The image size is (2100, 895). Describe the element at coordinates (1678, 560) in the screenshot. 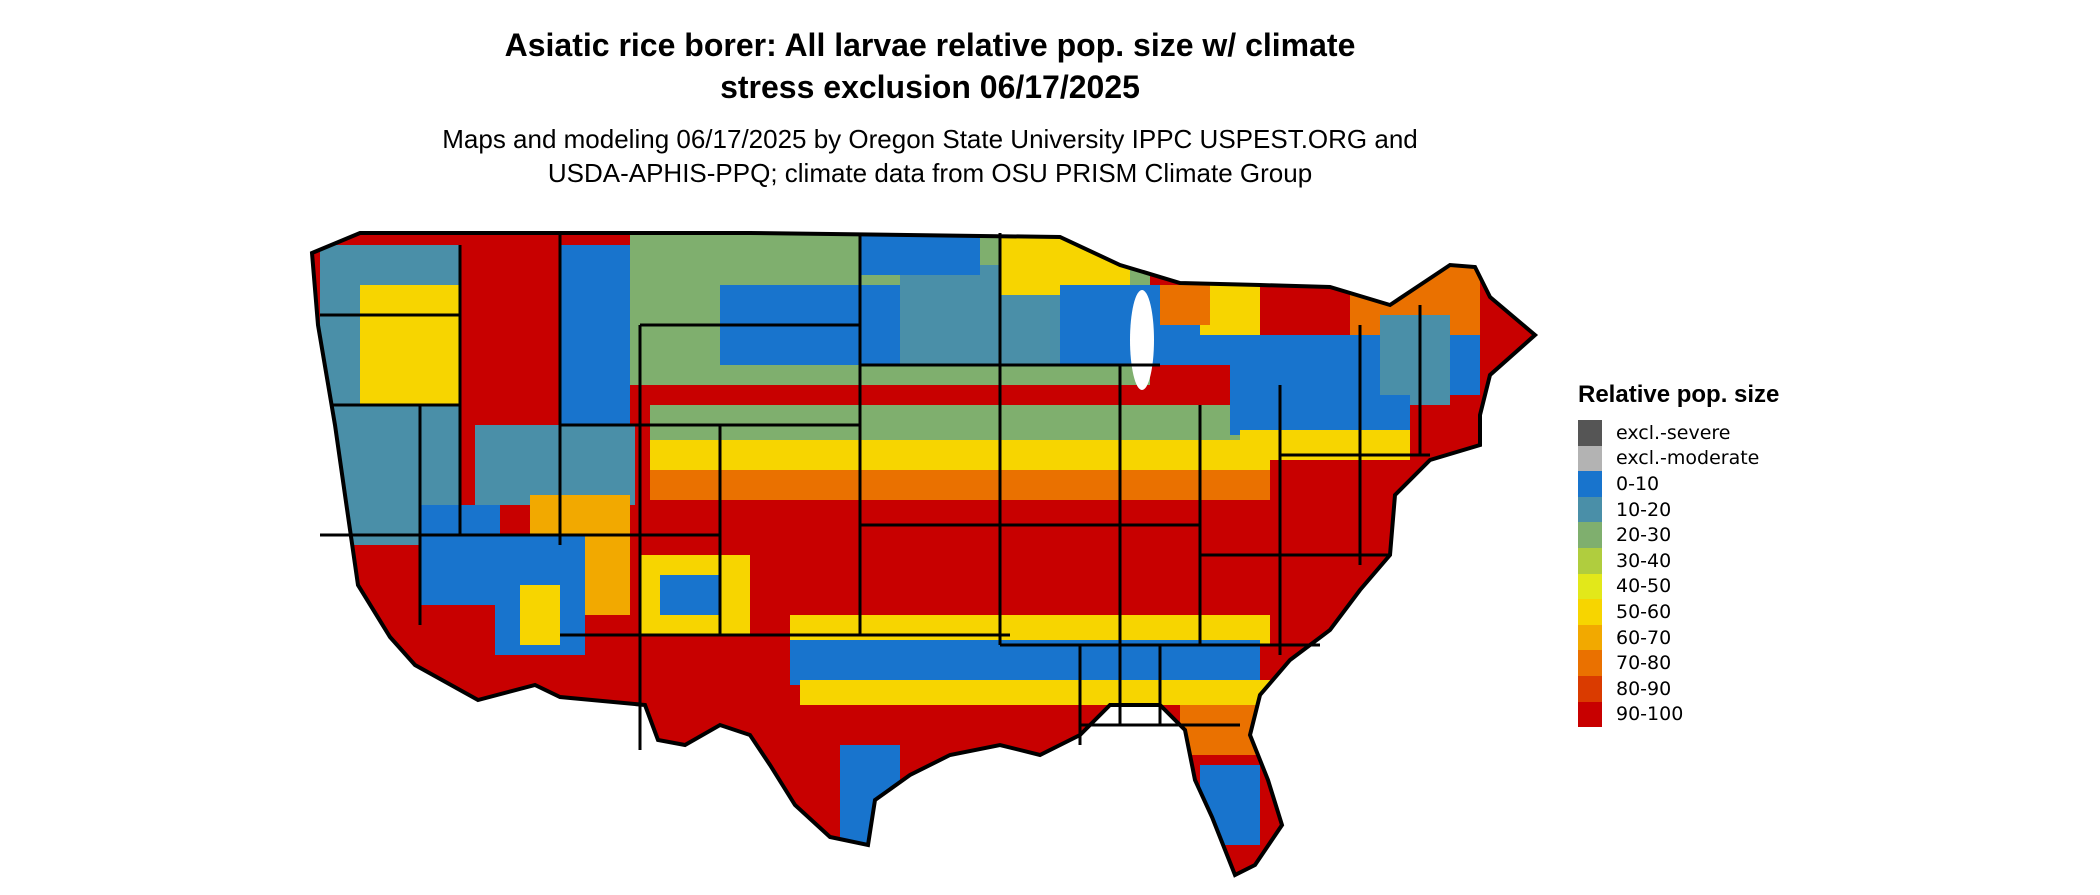

I see `legend-entry: 30-40` at that location.